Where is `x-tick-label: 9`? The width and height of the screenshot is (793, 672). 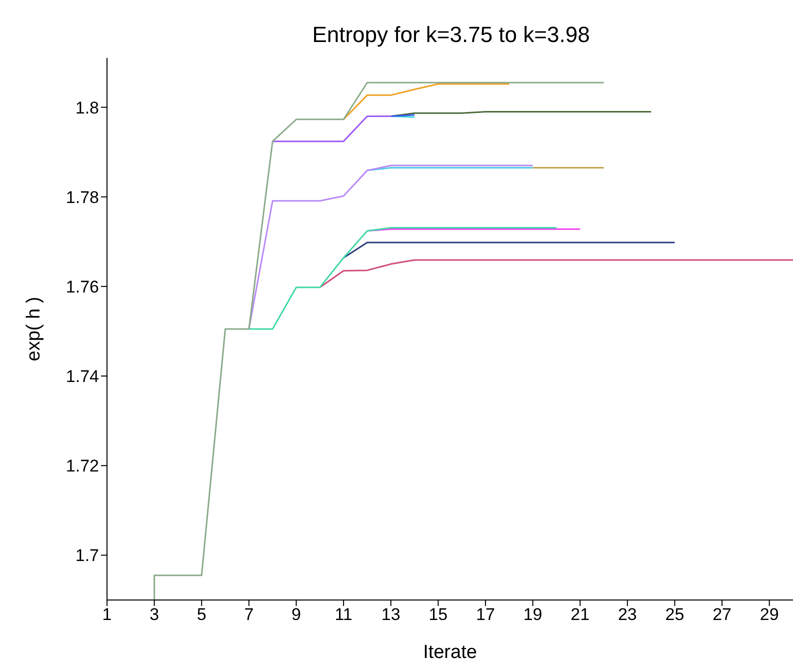
x-tick-label: 9 is located at coordinates (296, 614).